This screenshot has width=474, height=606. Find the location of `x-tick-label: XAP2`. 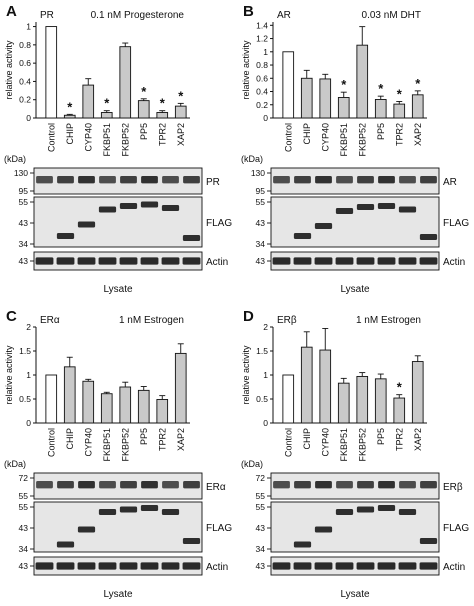

x-tick-label: XAP2 is located at coordinates (418, 439).